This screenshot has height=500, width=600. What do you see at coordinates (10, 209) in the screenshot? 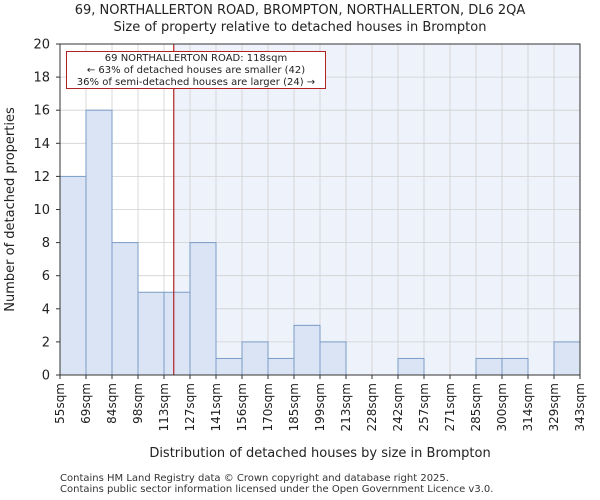
I see `y-axis-label: Number of detached properties` at bounding box center [10, 209].